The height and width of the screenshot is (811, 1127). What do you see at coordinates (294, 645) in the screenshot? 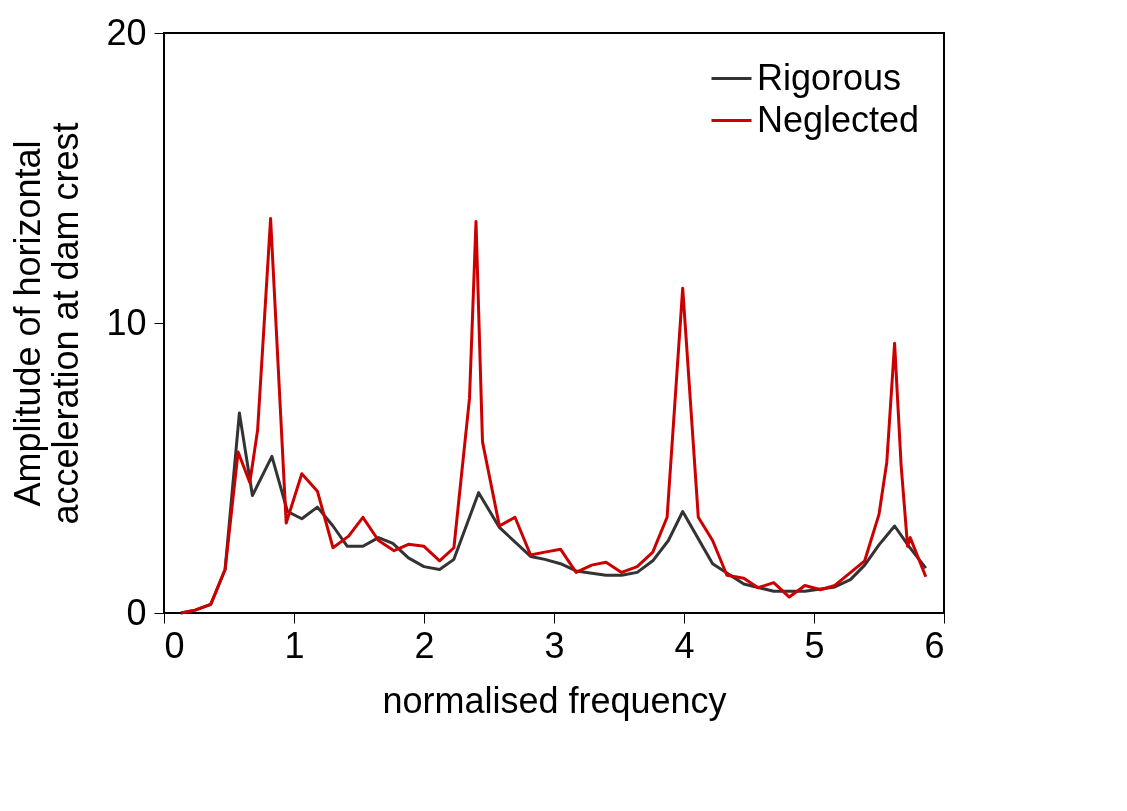
I see `x-tick-label: 1` at bounding box center [294, 645].